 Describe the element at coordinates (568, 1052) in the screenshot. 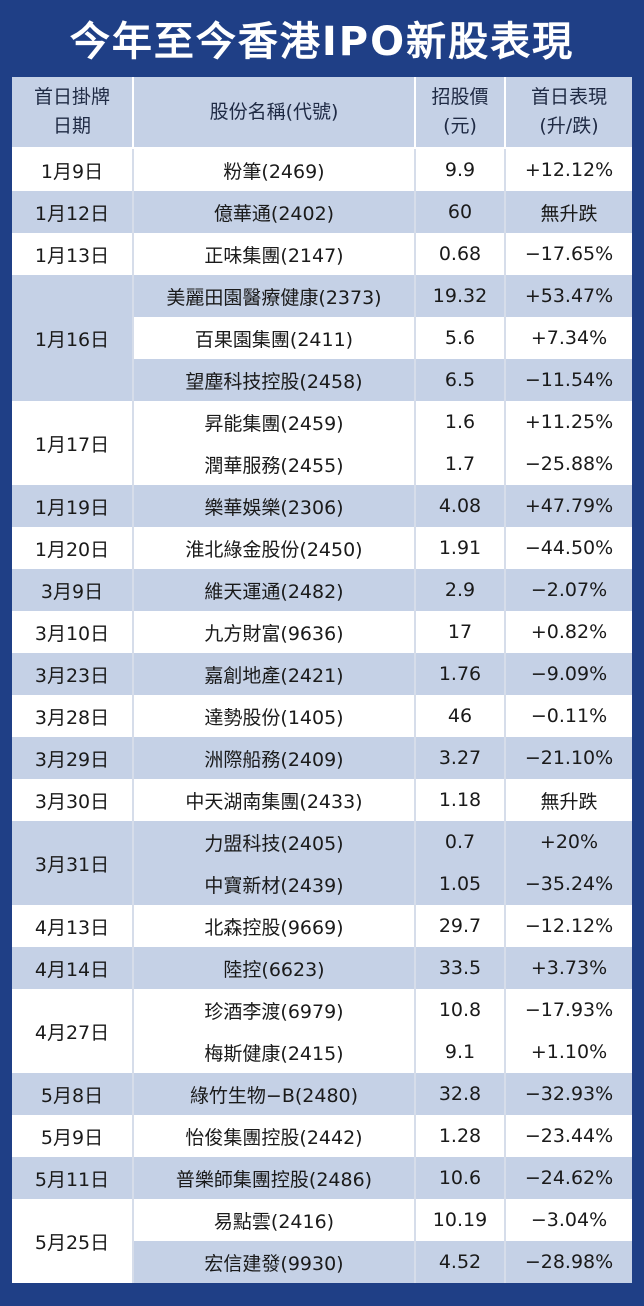

I see `performance-cell: +1.10%` at that location.